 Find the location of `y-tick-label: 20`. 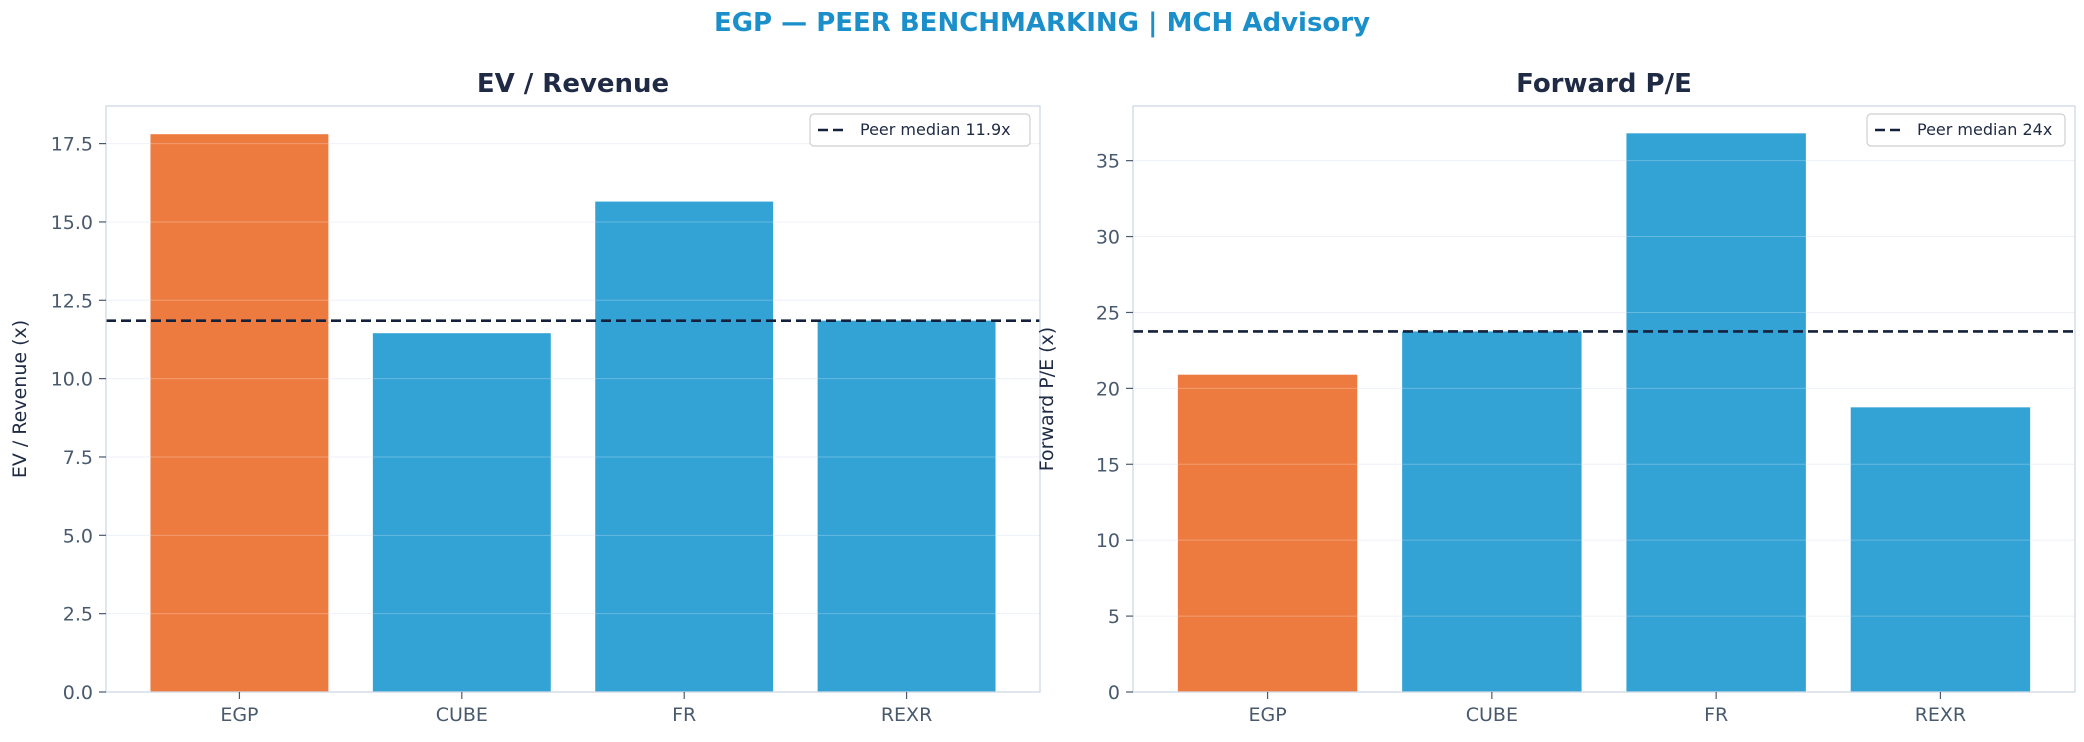

y-tick-label: 20 is located at coordinates (1108, 389).